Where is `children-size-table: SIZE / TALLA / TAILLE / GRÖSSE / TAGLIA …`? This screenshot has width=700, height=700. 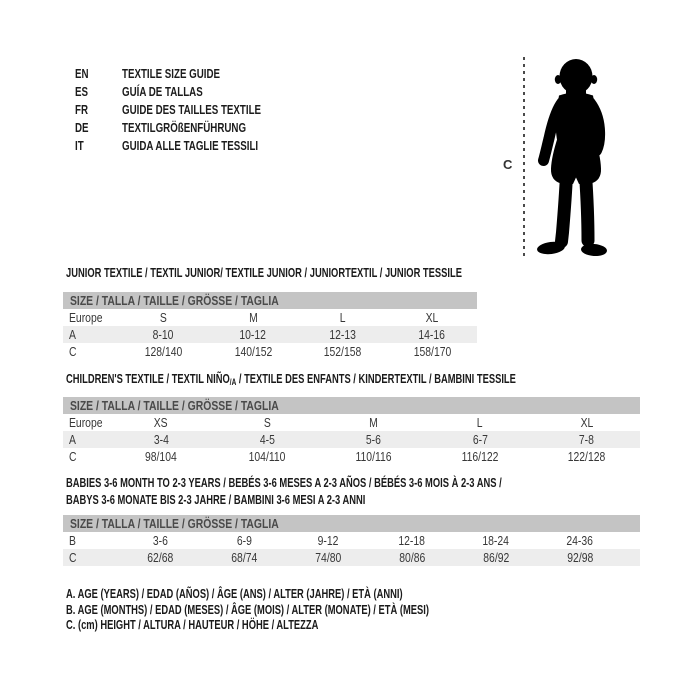
children-size-table: SIZE / TALLA / TAILLE / GRÖSSE / TAGLIA … is located at coordinates (352, 431).